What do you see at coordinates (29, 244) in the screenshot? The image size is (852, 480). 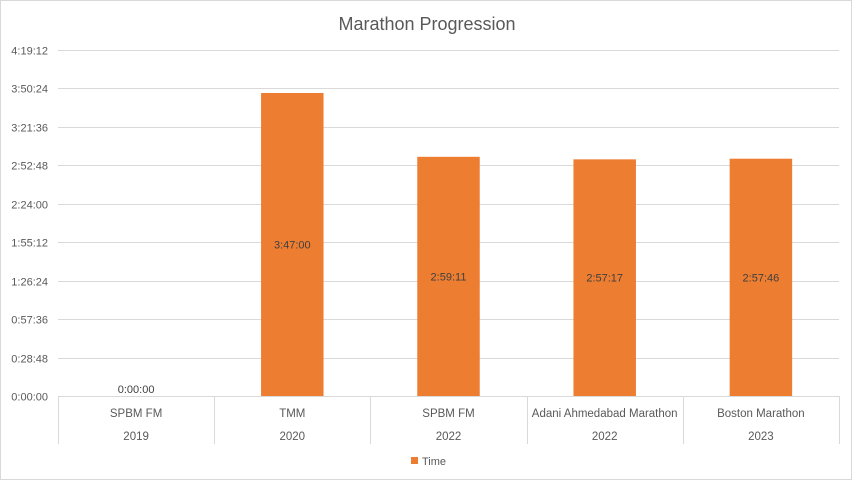 I see `y-tick-label: 1:55:12` at bounding box center [29, 244].